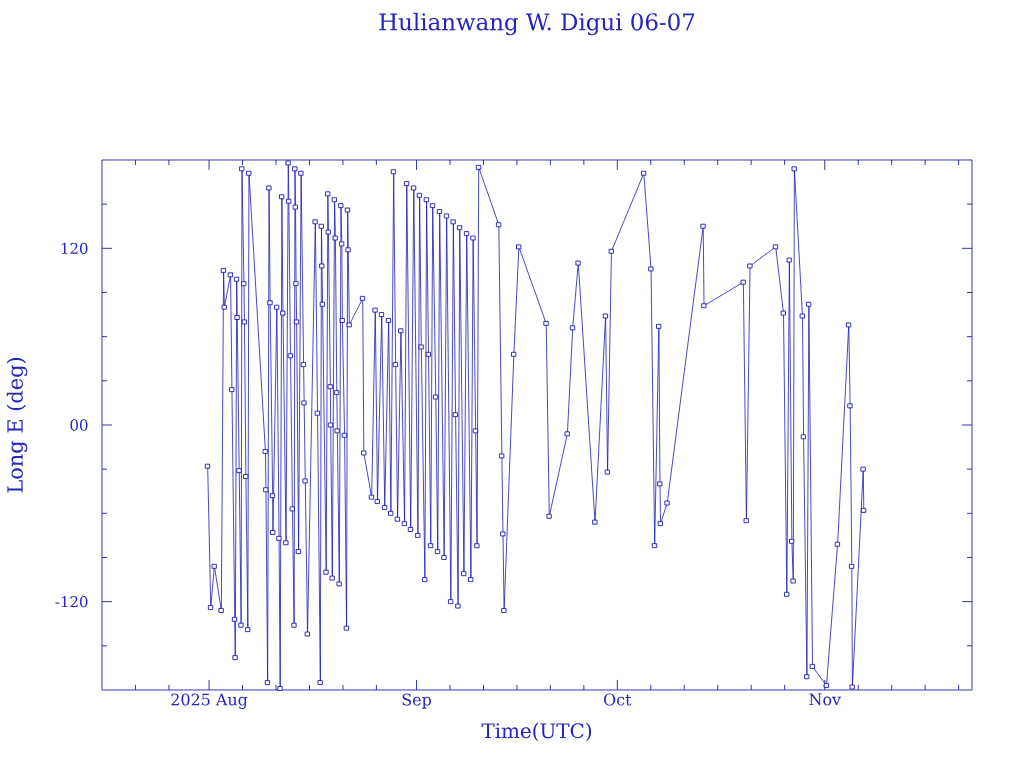 The height and width of the screenshot is (768, 1024). Describe the element at coordinates (209, 701) in the screenshot. I see `x-tick-label: 2025 Aug` at that location.